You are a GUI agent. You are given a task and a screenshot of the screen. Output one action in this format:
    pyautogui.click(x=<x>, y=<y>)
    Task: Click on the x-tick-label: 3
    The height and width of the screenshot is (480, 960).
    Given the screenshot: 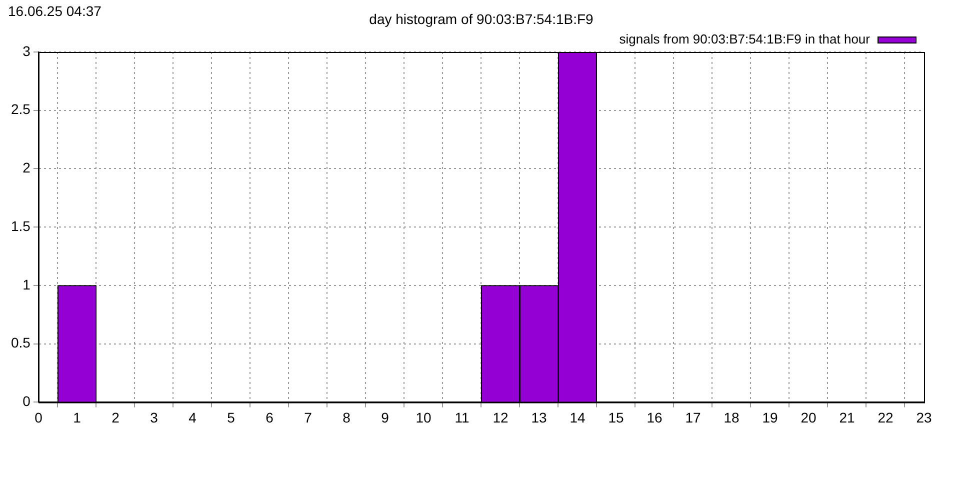 What is the action you would take?
    pyautogui.click(x=154, y=417)
    